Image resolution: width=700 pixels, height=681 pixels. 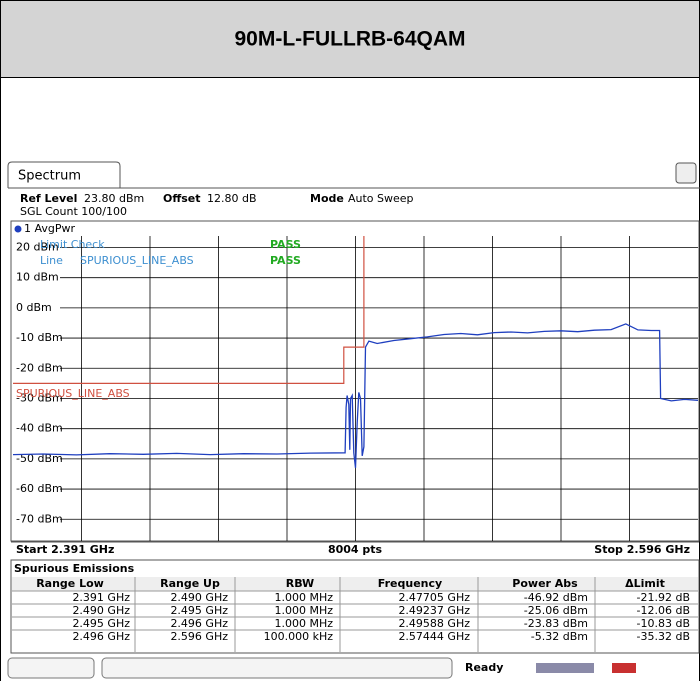 I want to click on y-tick-label: 20 dBm, so click(x=37, y=246).